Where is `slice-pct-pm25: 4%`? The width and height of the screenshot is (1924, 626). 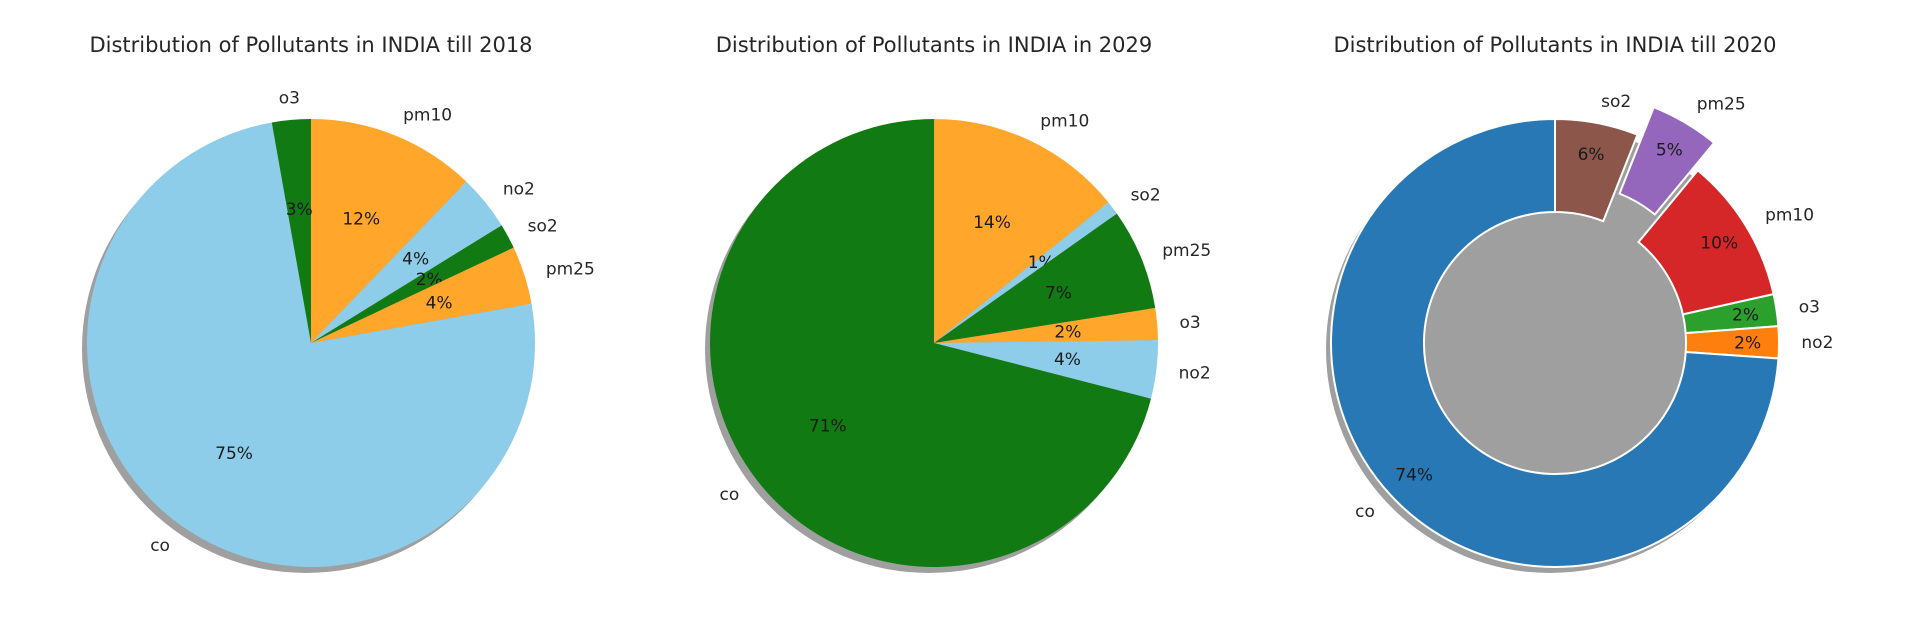
slice-pct-pm25: 4% is located at coordinates (439, 303).